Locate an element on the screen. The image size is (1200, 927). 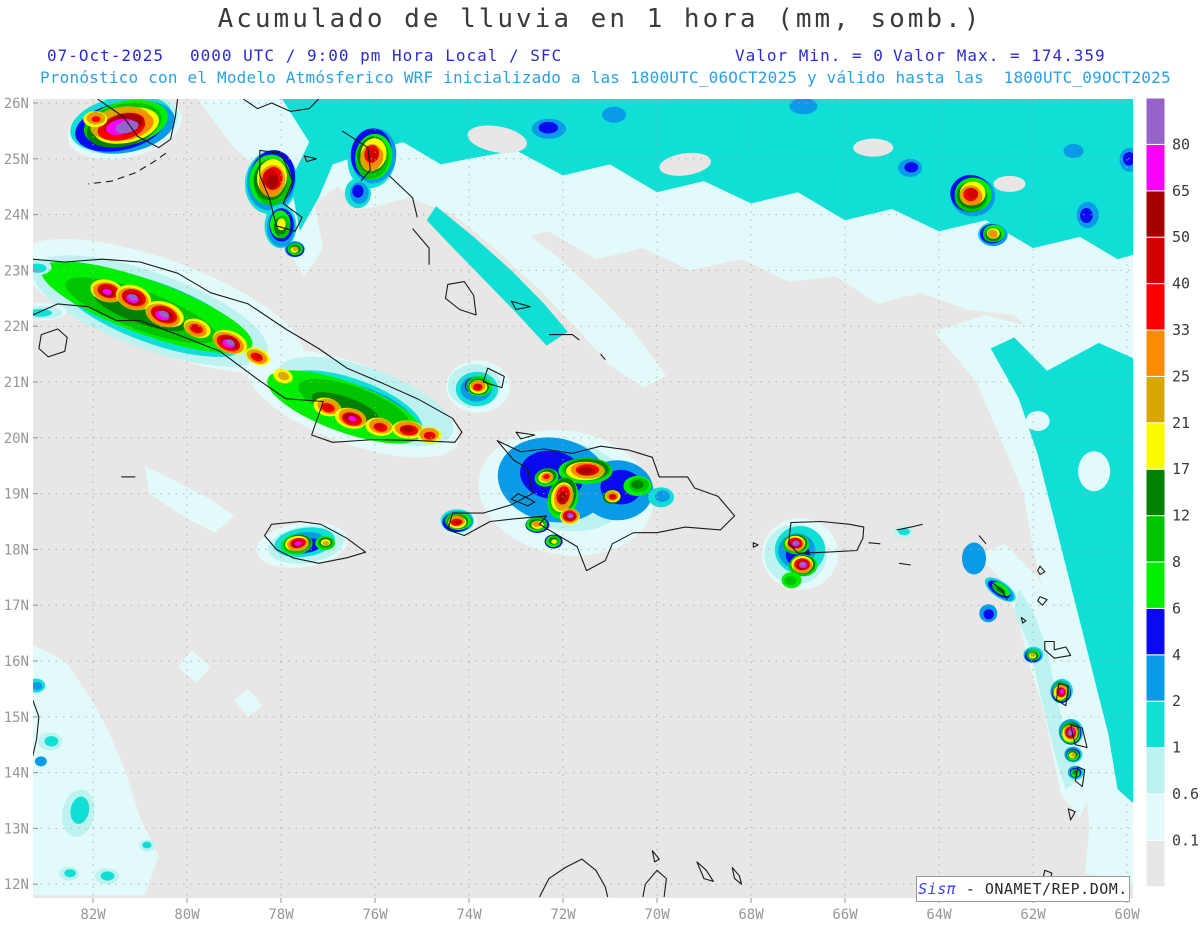
coastline-antigua is located at coordinates (1042, 601).